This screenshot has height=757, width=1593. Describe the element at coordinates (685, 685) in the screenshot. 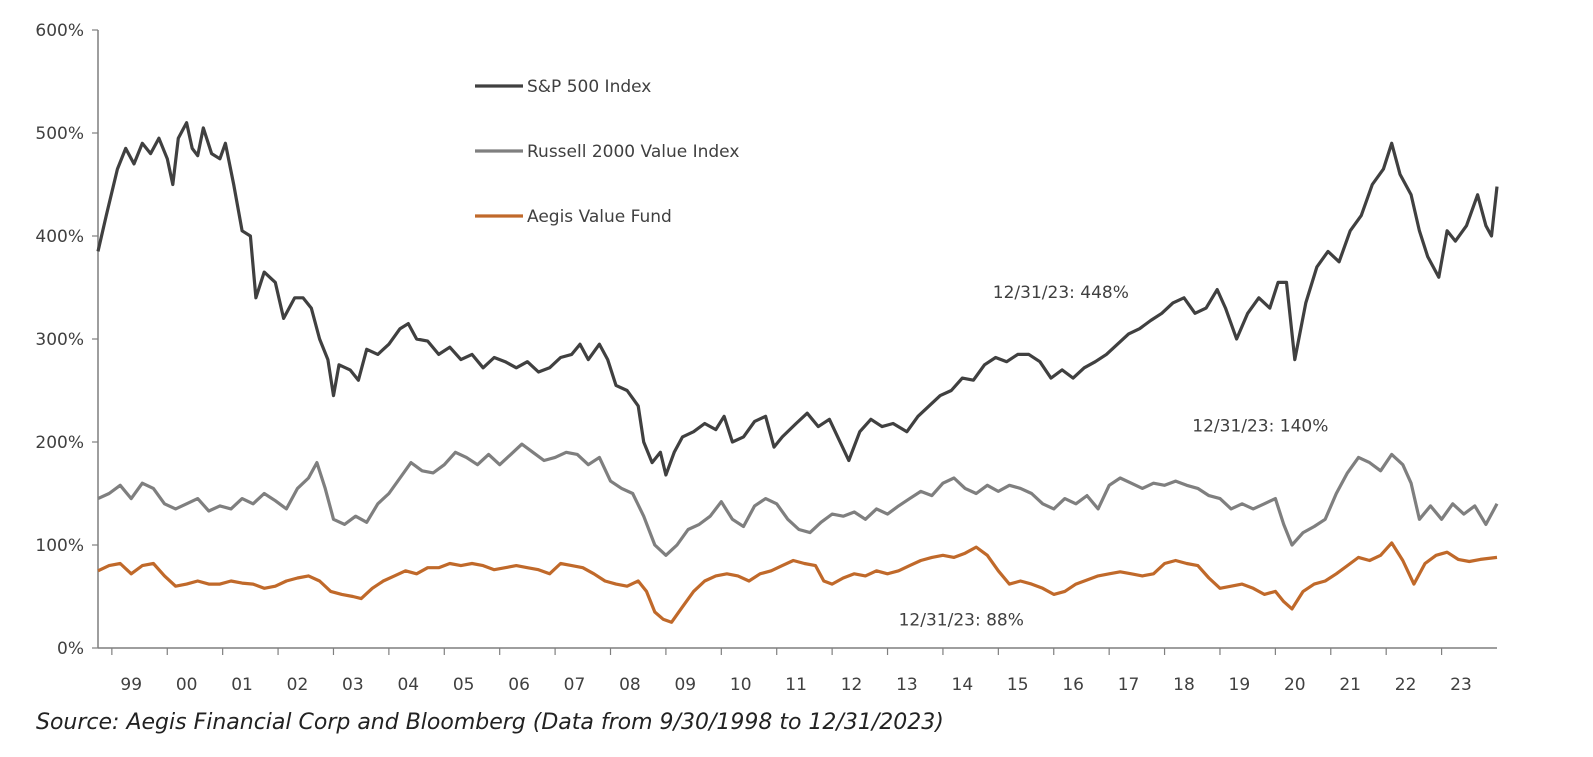

I see `x-tick-label: 09` at that location.